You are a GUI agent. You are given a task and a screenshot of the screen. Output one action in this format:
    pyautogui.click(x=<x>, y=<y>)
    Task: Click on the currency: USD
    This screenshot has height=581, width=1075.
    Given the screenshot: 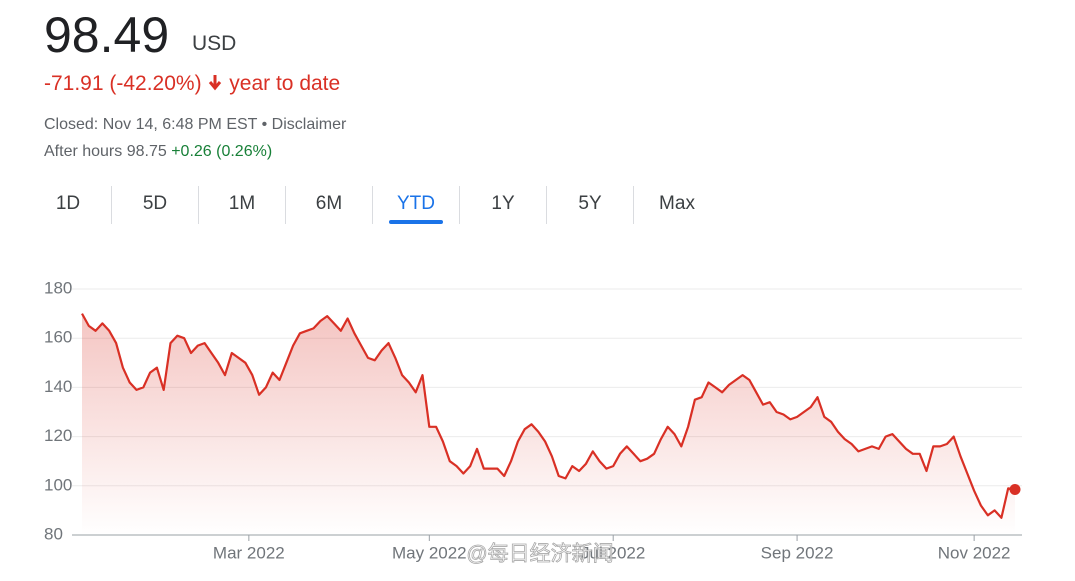 What is the action you would take?
    pyautogui.click(x=214, y=43)
    